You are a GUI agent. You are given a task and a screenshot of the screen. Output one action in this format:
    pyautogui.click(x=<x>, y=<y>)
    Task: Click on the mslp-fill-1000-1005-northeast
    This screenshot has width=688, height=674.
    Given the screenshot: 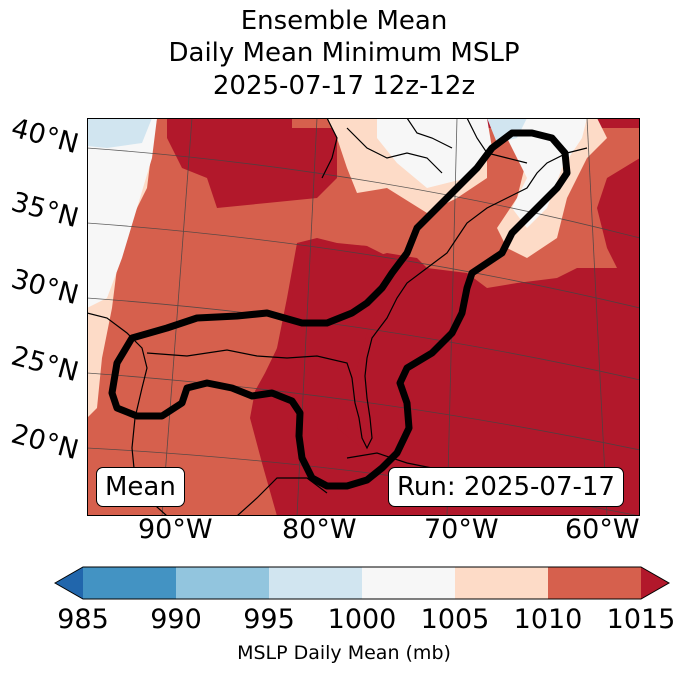 What is the action you would take?
    pyautogui.click(x=434, y=153)
    